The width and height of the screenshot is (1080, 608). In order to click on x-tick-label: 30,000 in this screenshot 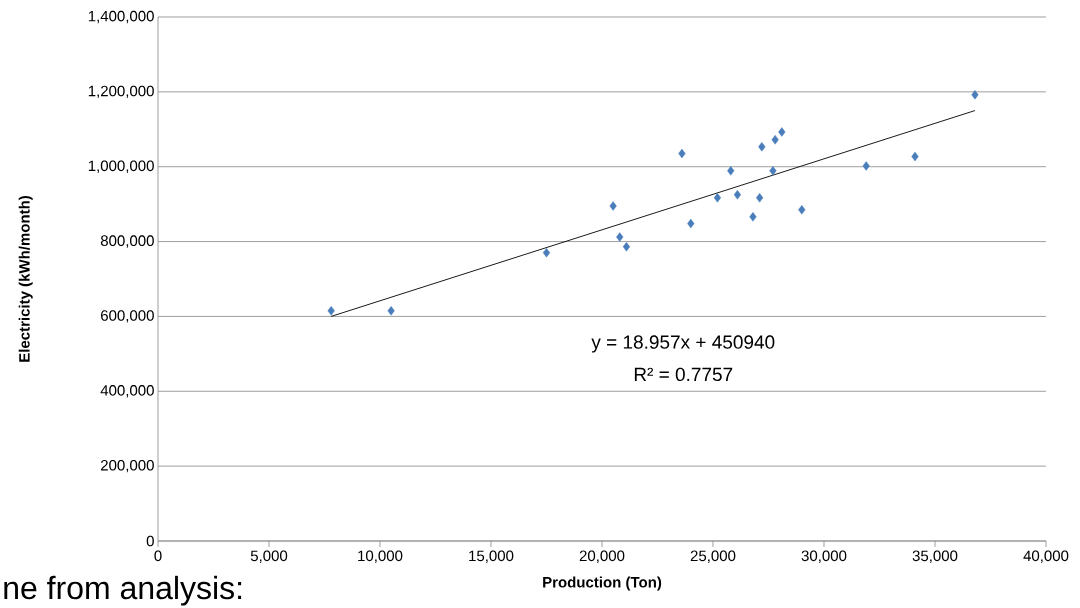, I will do `click(824, 556)`.